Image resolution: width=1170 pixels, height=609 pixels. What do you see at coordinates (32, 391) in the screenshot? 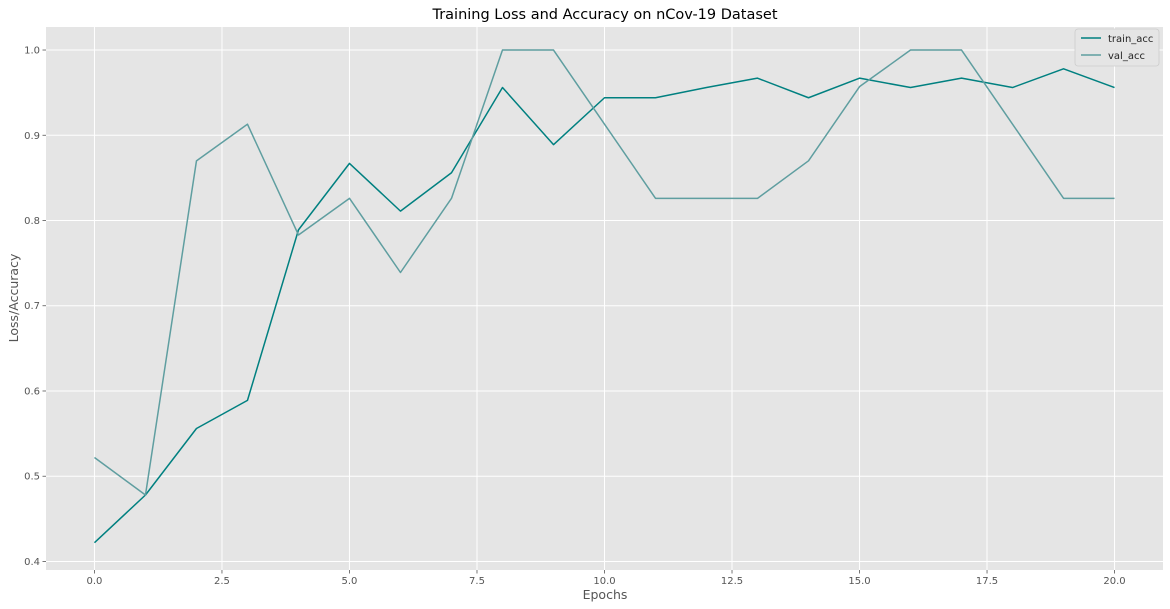
I see `y-tick-label: 0.6` at bounding box center [32, 391].